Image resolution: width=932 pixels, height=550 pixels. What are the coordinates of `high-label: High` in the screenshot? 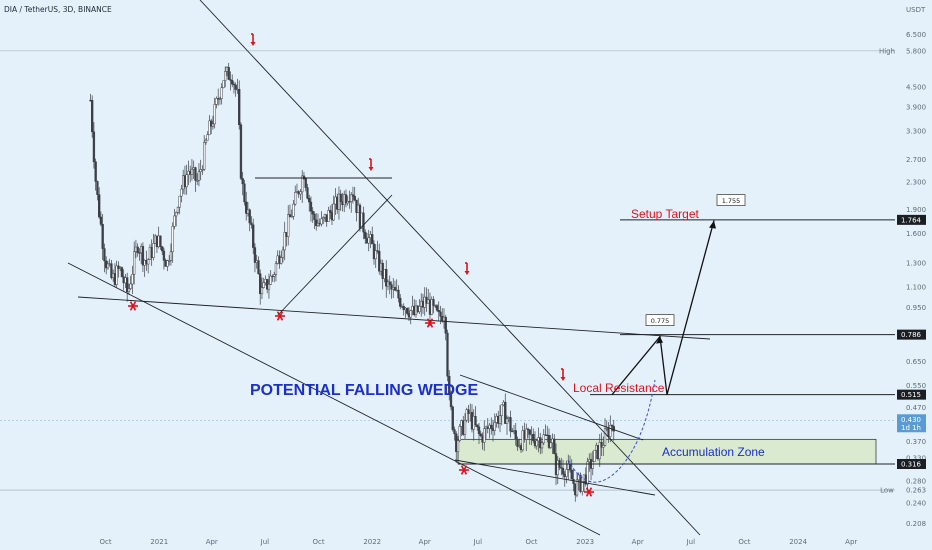 It's located at (887, 51).